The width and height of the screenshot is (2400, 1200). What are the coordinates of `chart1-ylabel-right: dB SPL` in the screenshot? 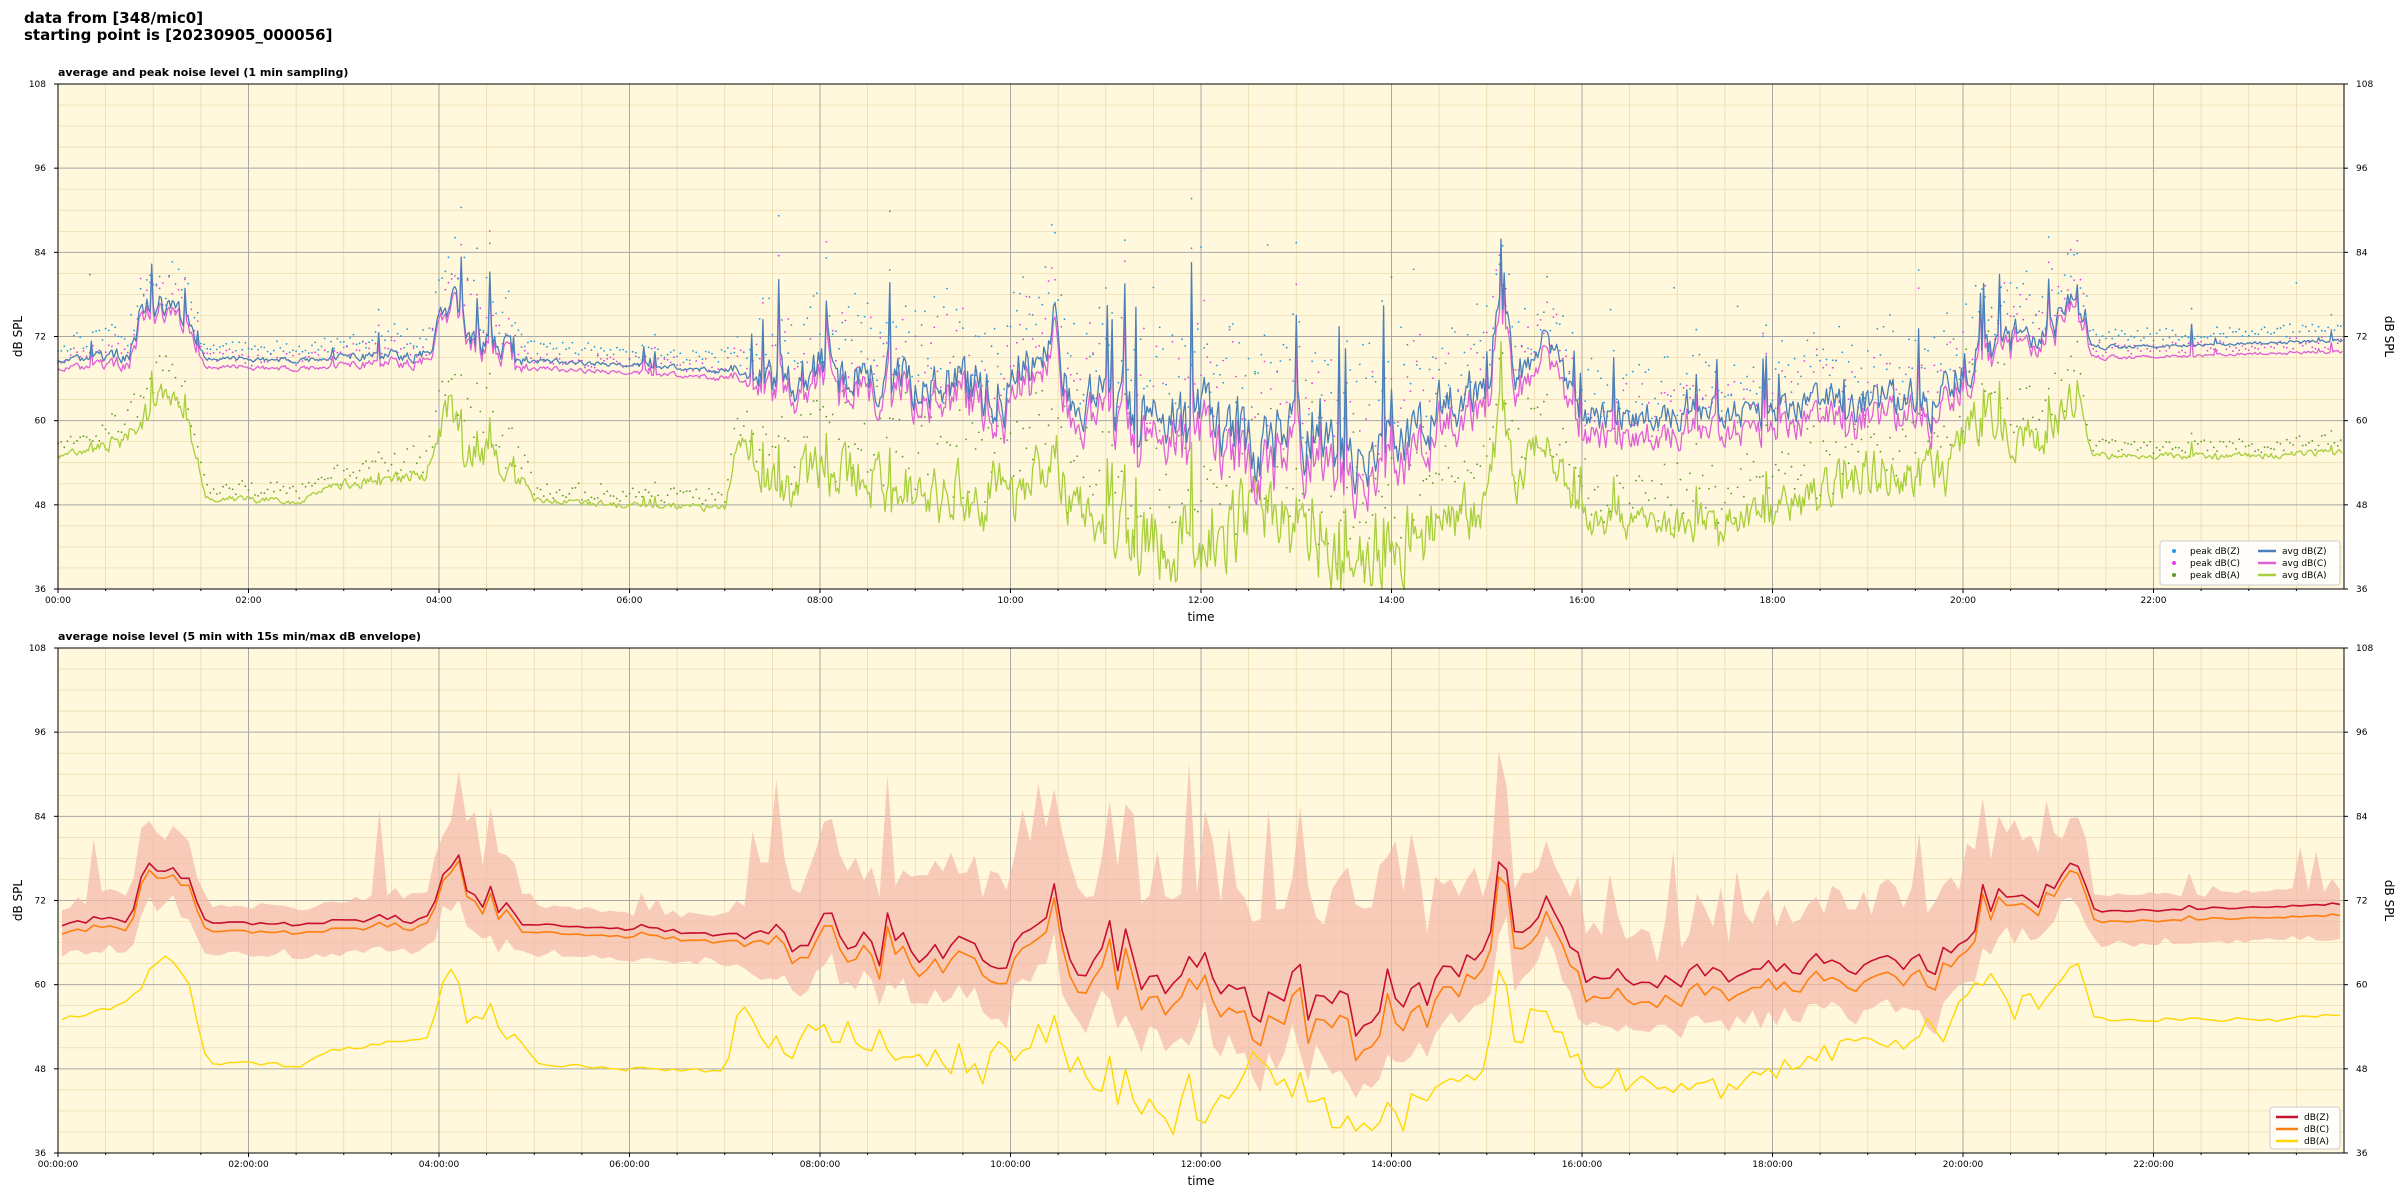 It's located at (2389, 337).